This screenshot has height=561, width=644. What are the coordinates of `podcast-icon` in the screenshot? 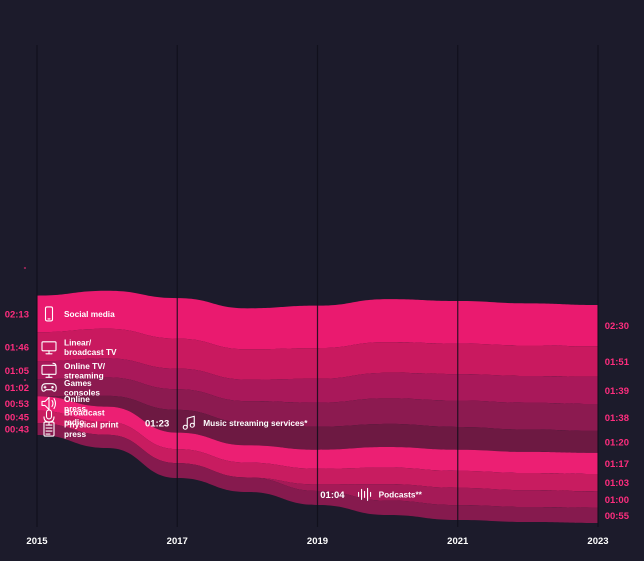 It's located at (365, 494).